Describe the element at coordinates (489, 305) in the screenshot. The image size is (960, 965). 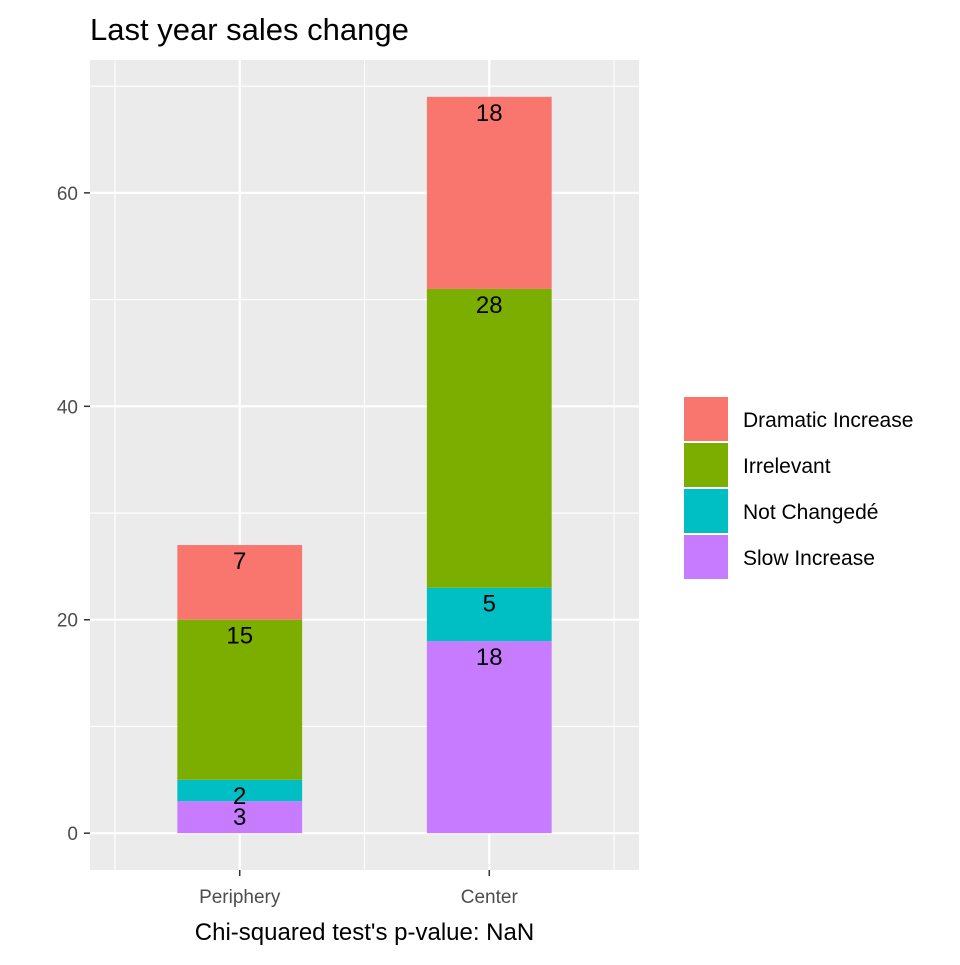
I see `bar-value-label: 28` at that location.